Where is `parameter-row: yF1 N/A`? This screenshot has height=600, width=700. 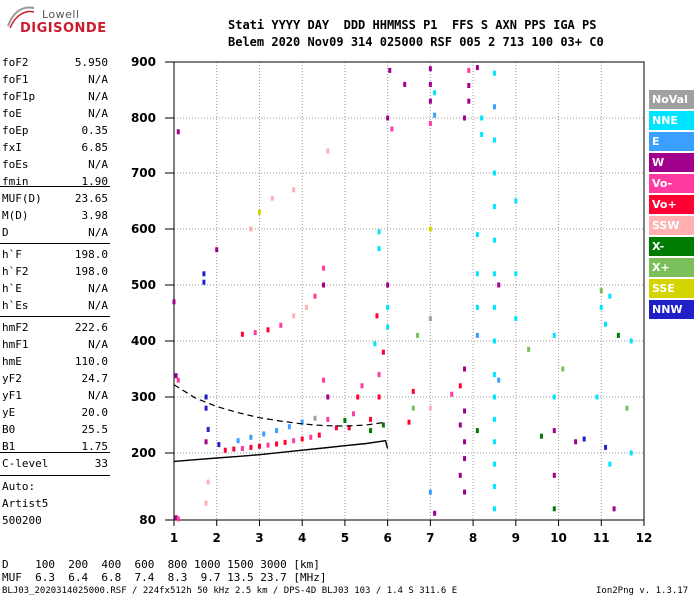
parameter-row: yF1 N/A is located at coordinates (55, 397).